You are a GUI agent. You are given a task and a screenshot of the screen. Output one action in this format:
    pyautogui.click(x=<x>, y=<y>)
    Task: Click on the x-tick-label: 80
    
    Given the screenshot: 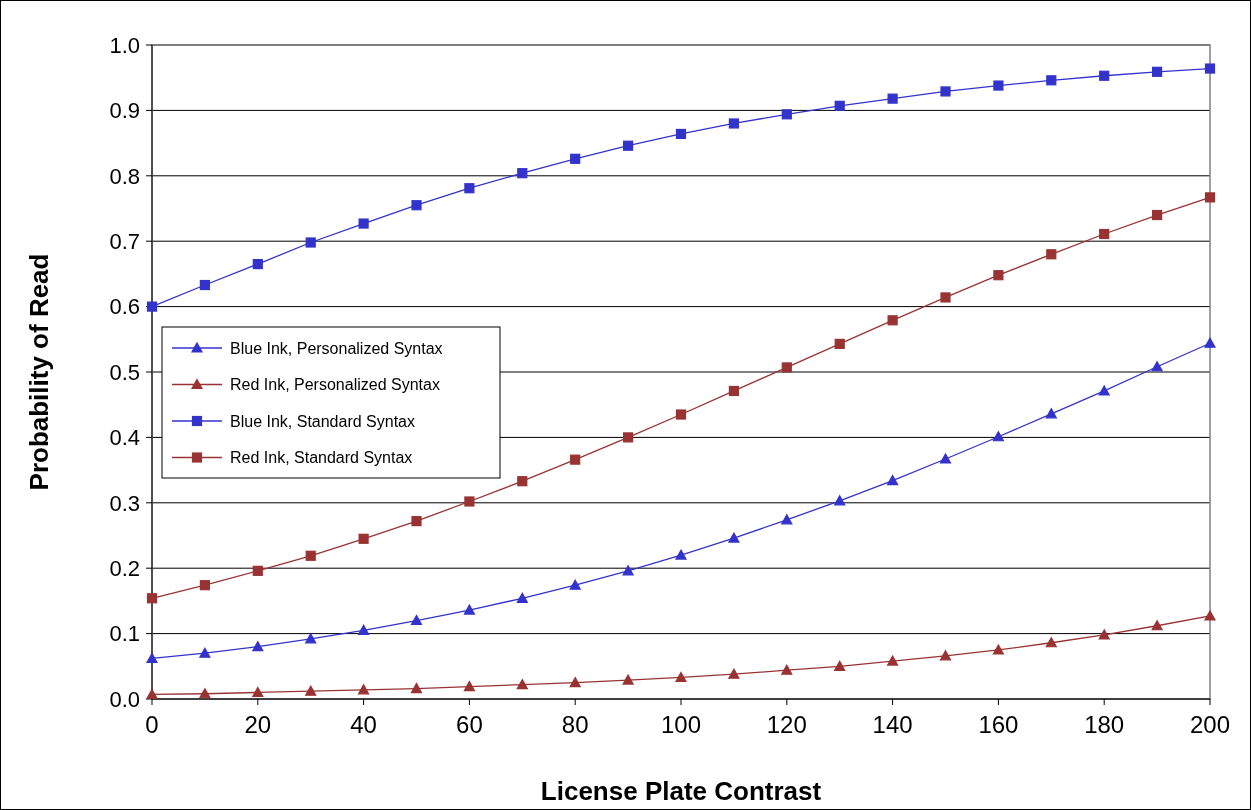 What is the action you would take?
    pyautogui.click(x=575, y=724)
    